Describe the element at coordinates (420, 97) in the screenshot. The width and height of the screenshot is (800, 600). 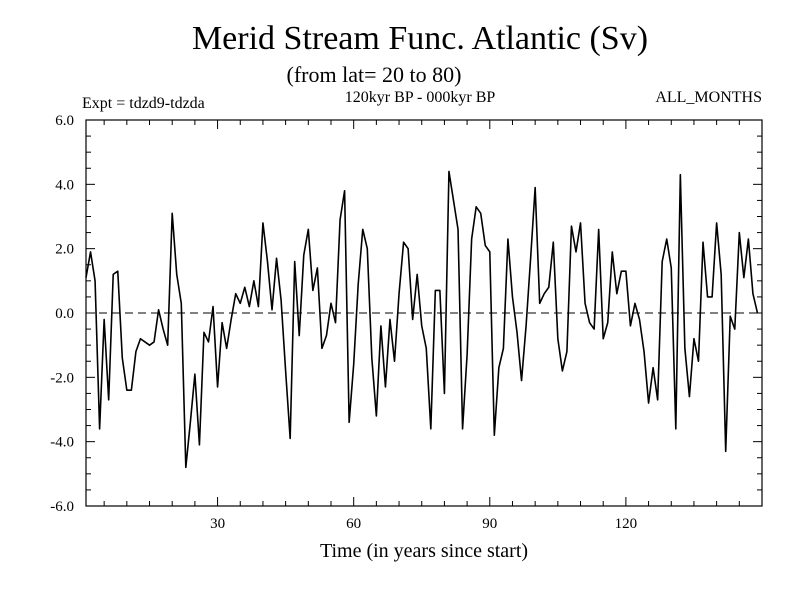
I see `period-label: 120kyr BP - 000kyr BP` at that location.